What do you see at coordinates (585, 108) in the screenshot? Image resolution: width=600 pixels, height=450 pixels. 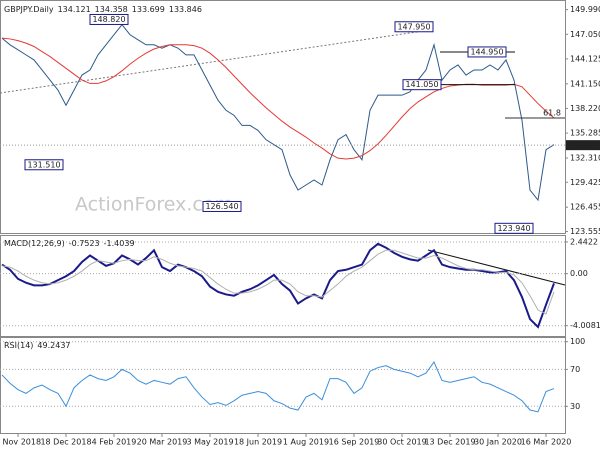 I see `y-tick-label: 138.220` at bounding box center [585, 108].